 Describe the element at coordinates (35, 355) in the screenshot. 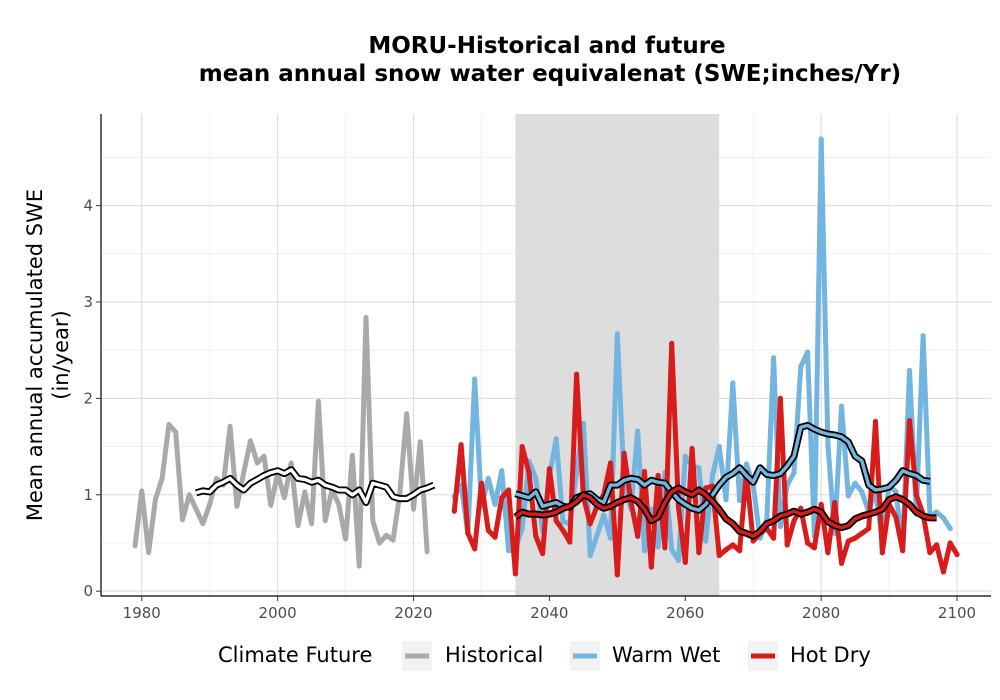

I see `y-axis-label-line1: Mean annual accumulated SWE` at that location.